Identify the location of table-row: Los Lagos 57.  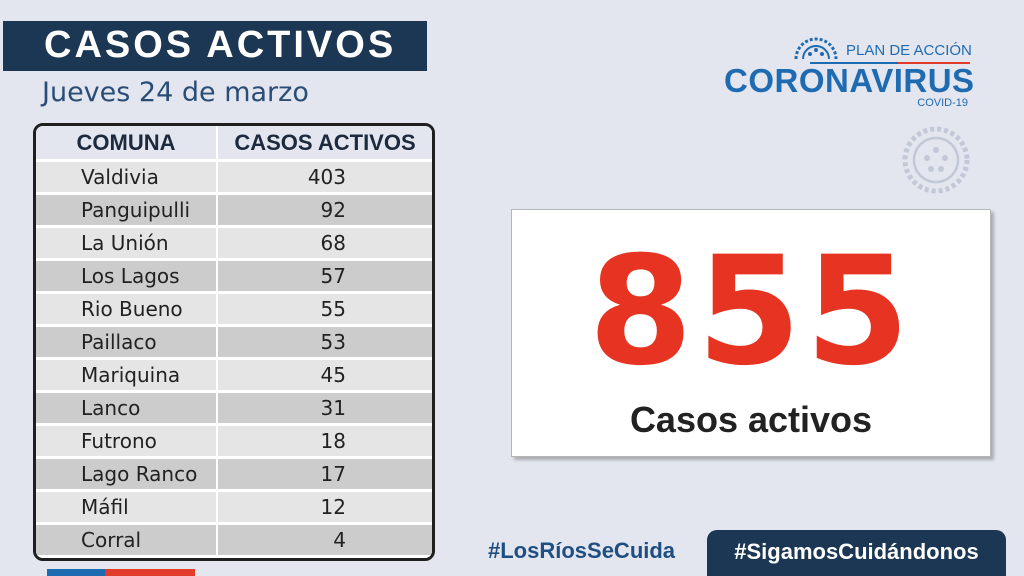
(234, 276).